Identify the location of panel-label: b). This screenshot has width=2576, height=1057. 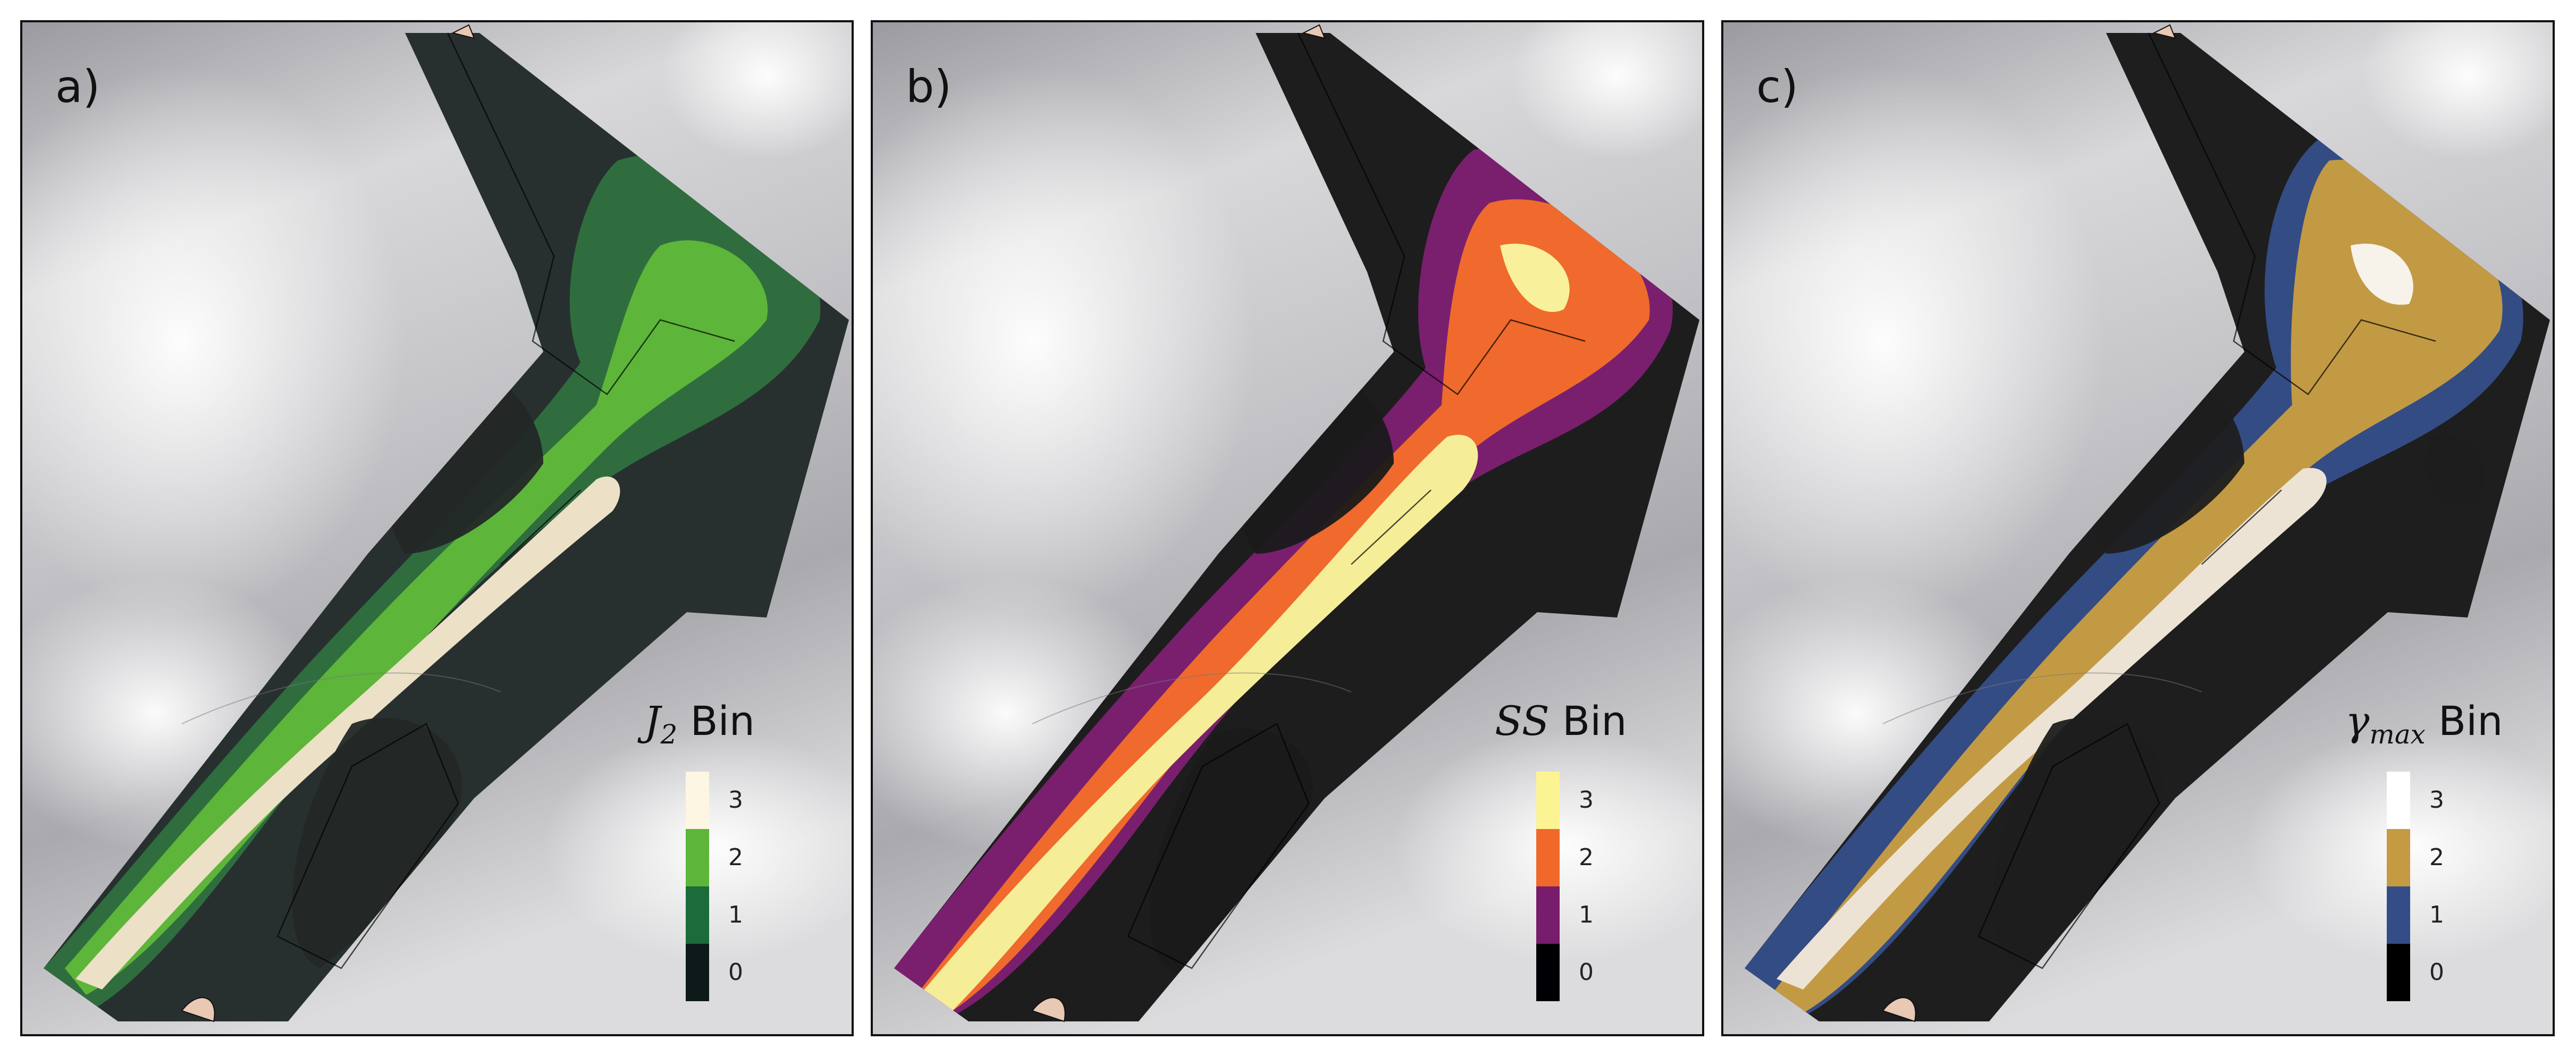
(929, 87).